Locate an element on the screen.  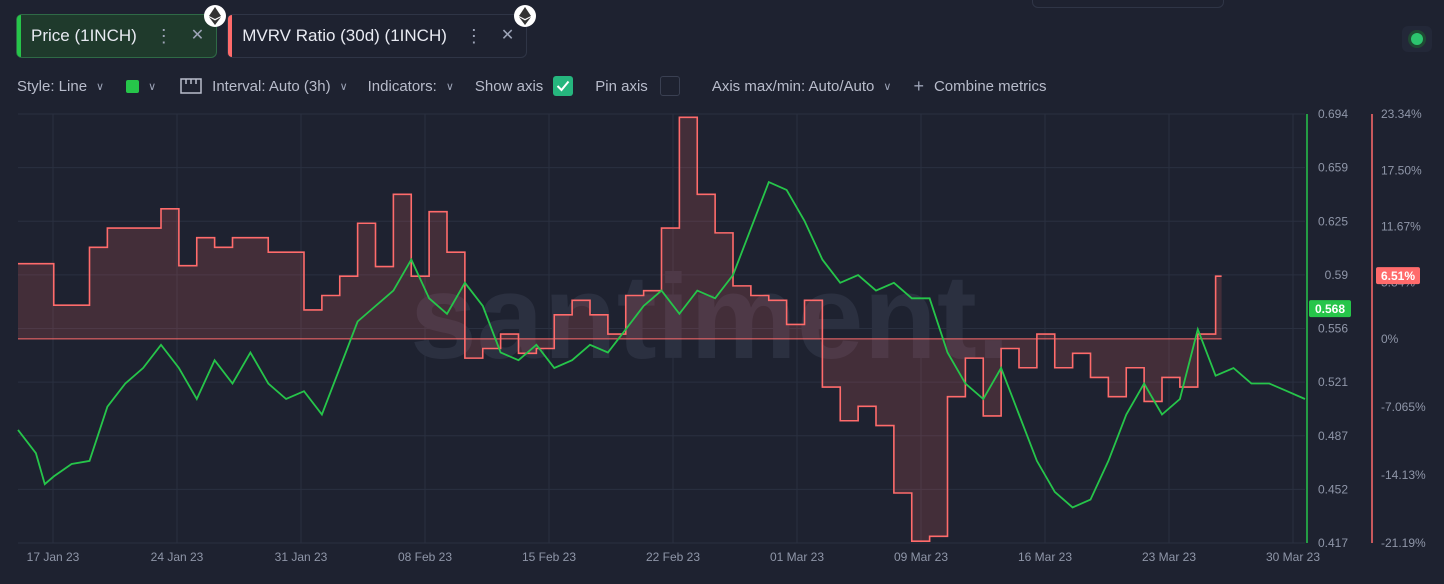
tab-price: Price (1INCH) ⋮ ✕ is located at coordinates (121, 31).